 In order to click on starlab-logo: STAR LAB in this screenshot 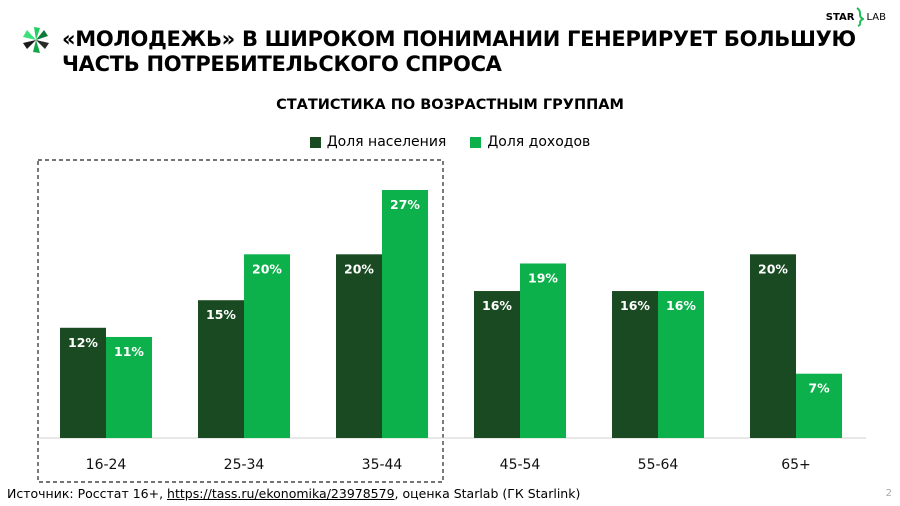, I will do `click(856, 17)`.